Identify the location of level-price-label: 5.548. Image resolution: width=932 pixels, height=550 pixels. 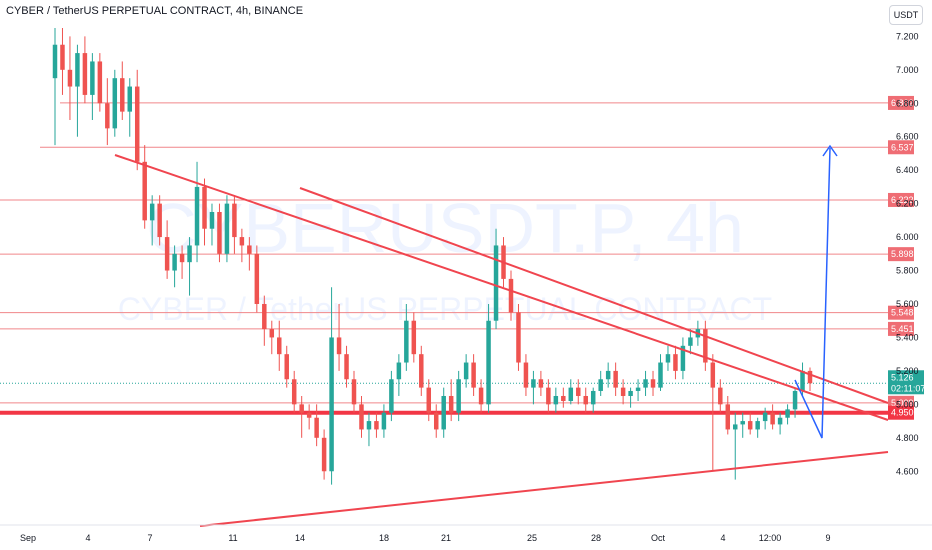
(902, 313).